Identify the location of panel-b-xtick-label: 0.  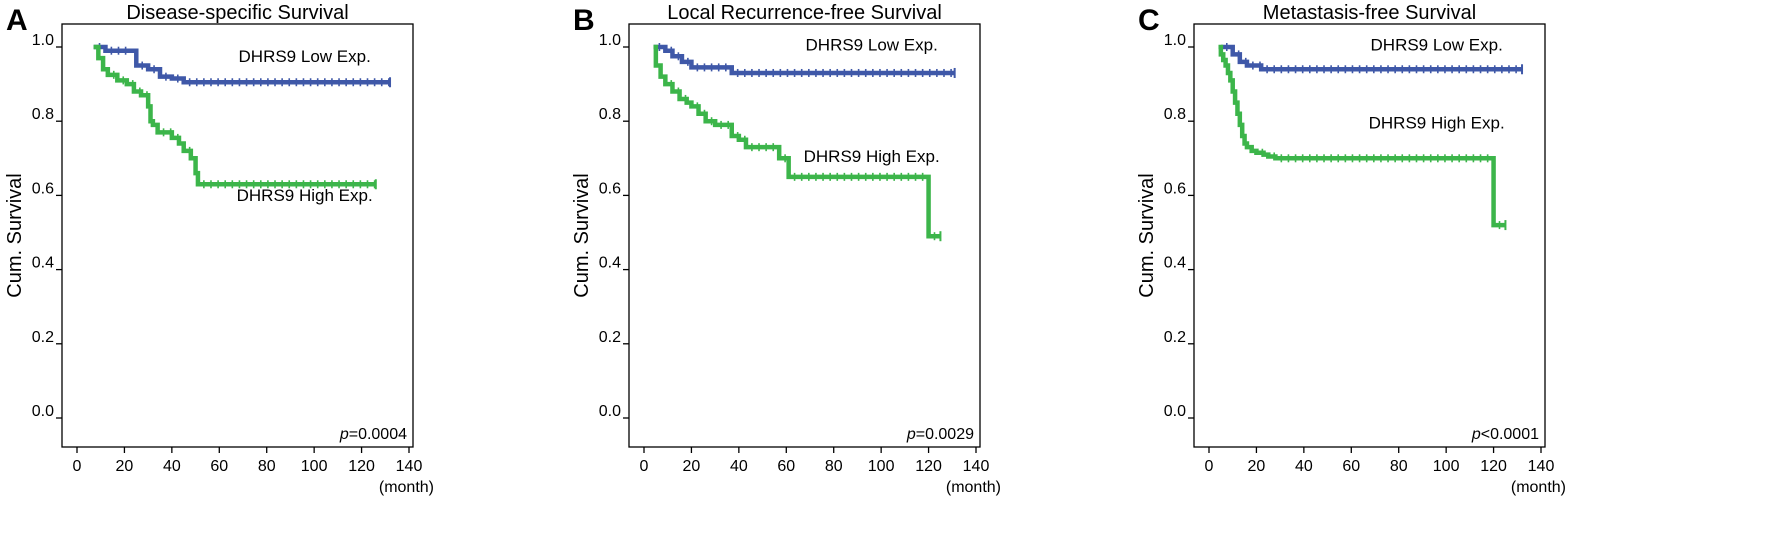
(644, 466).